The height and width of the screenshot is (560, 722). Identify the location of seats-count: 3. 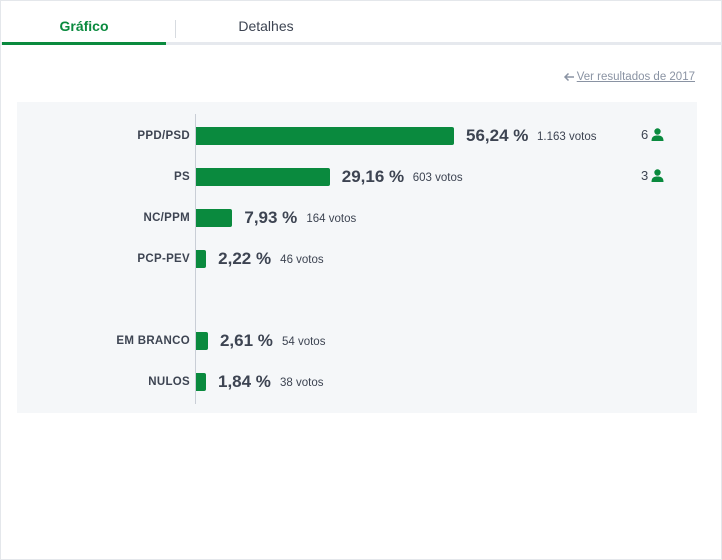
(652, 175).